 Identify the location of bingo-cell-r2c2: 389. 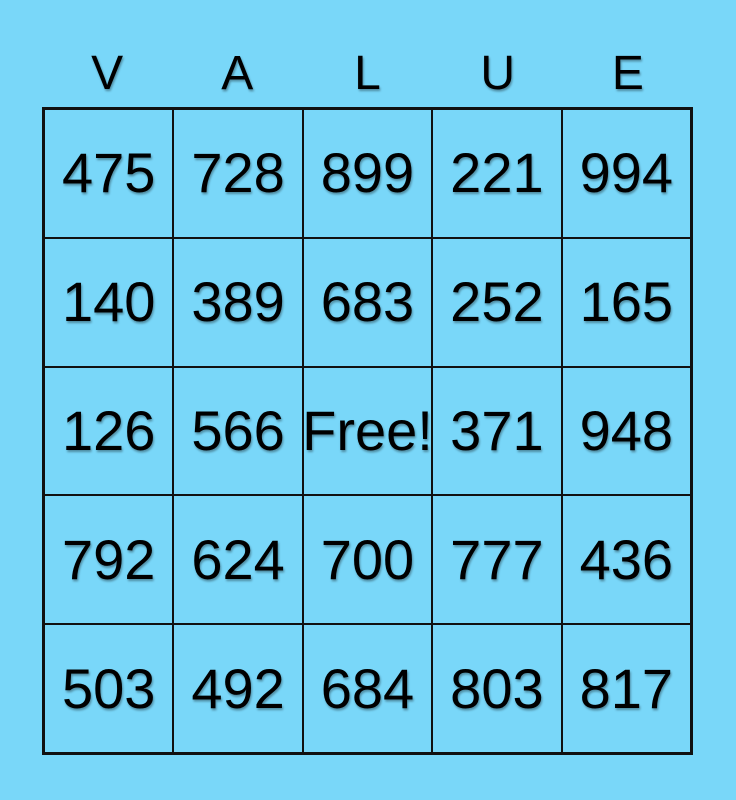
(238, 302).